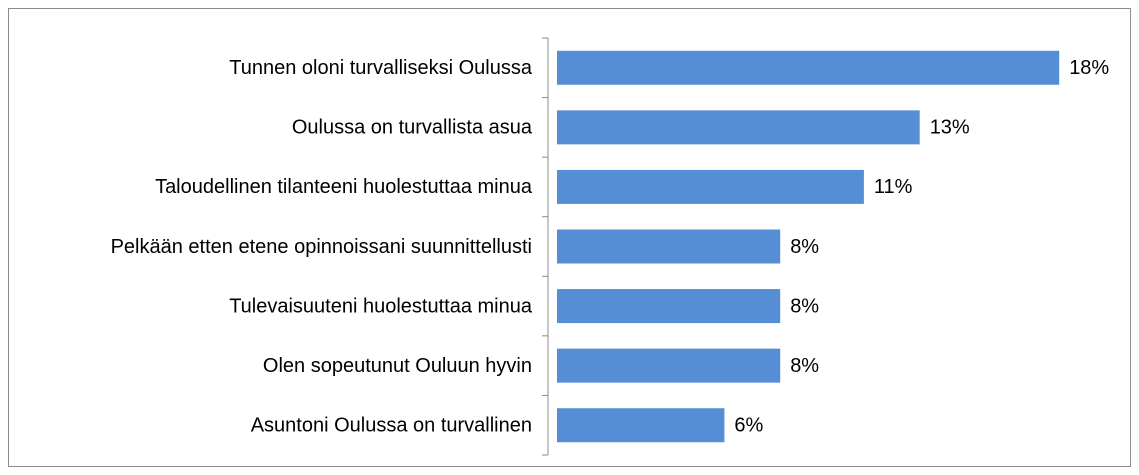 The image size is (1139, 475). I want to click on value-label: 18%, so click(1089, 68).